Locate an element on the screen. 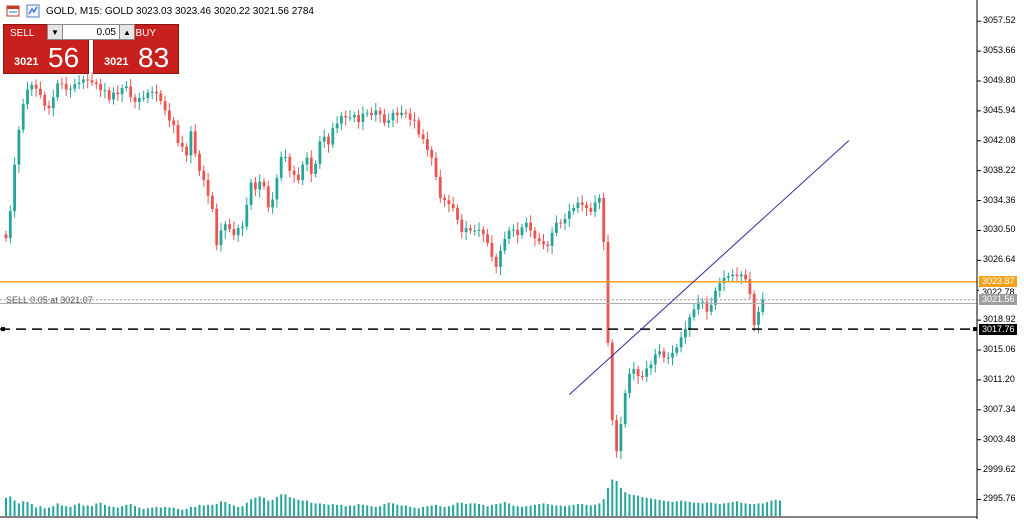 Image resolution: width=1024 pixels, height=524 pixels. trendline is located at coordinates (709, 268).